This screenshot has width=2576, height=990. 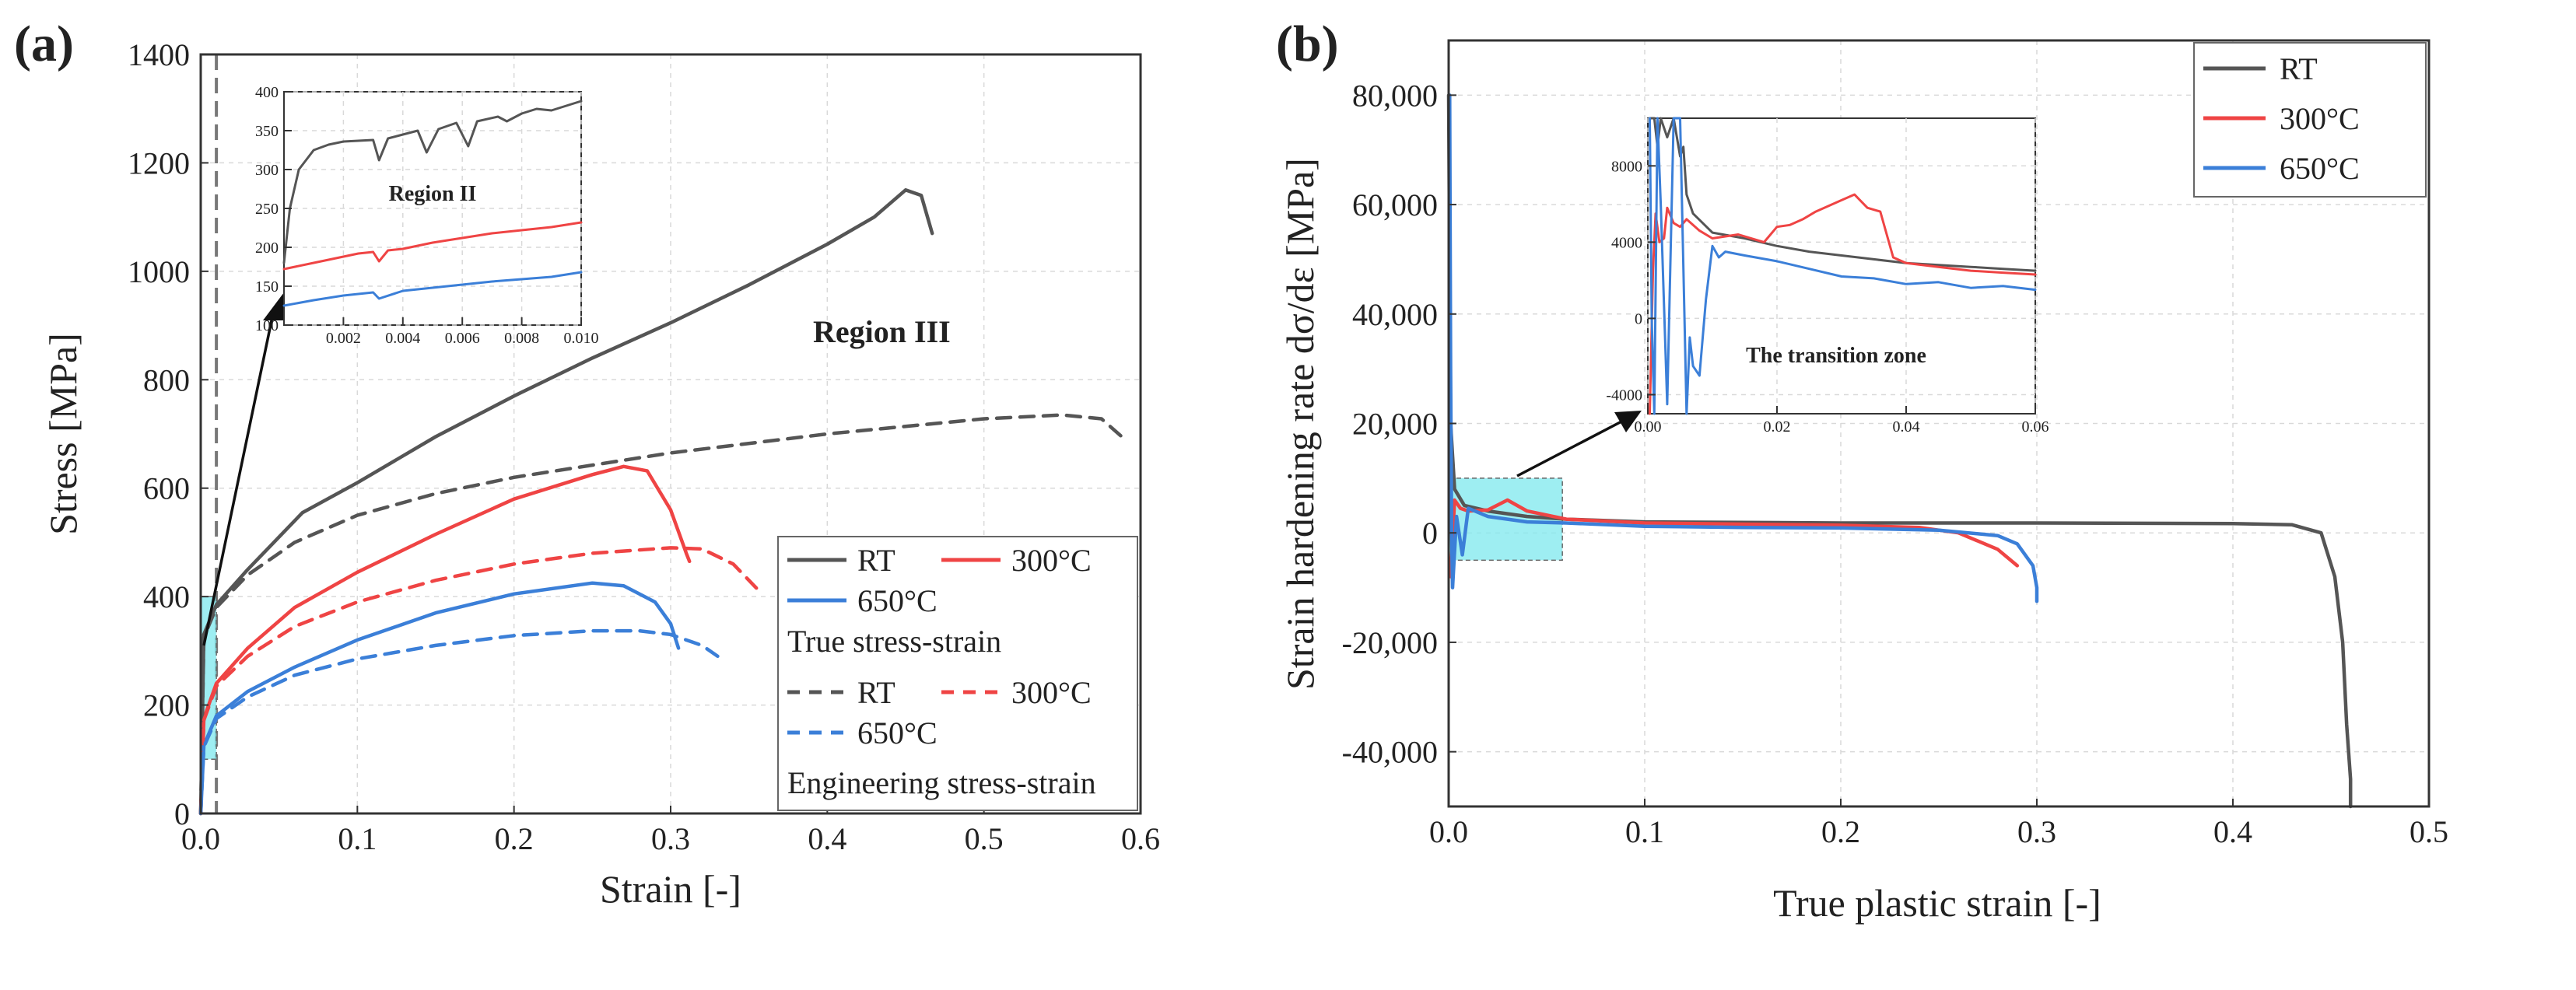 I want to click on panel-a-y-tick-label: 400, so click(x=166, y=596).